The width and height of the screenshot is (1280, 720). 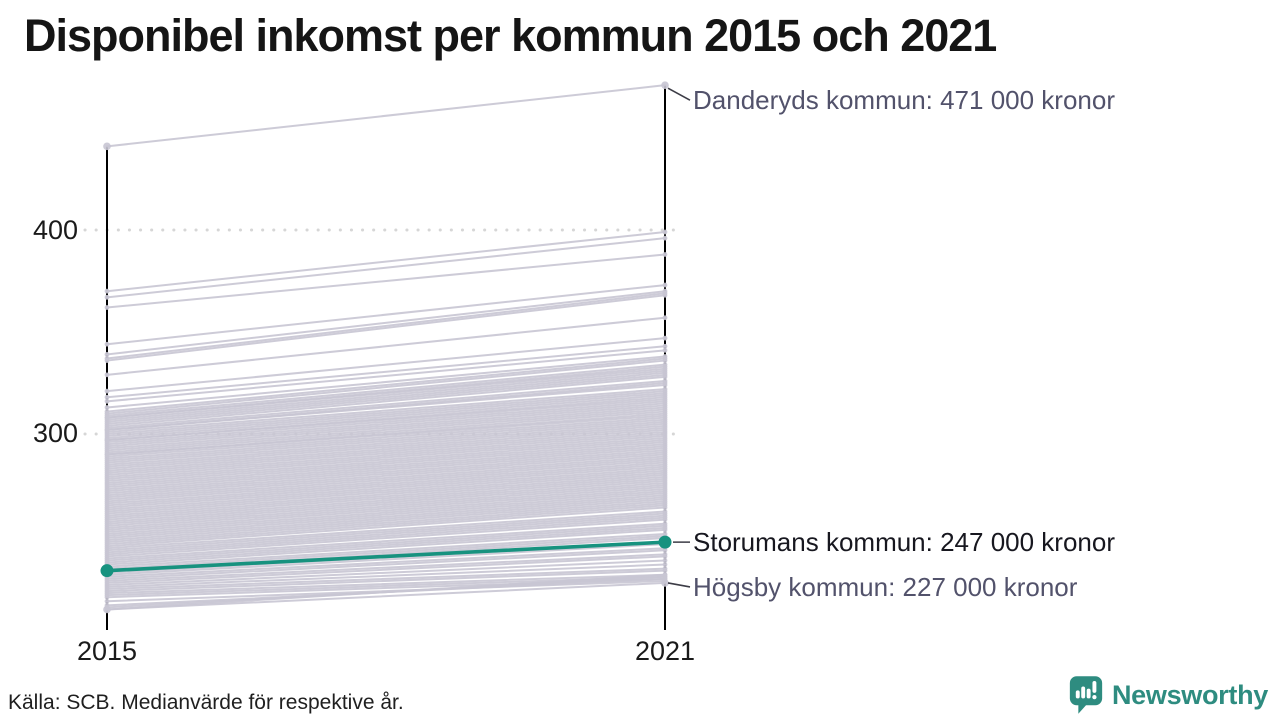 What do you see at coordinates (1086, 695) in the screenshot?
I see `newsworthy-bar-chart-bubble-icon` at bounding box center [1086, 695].